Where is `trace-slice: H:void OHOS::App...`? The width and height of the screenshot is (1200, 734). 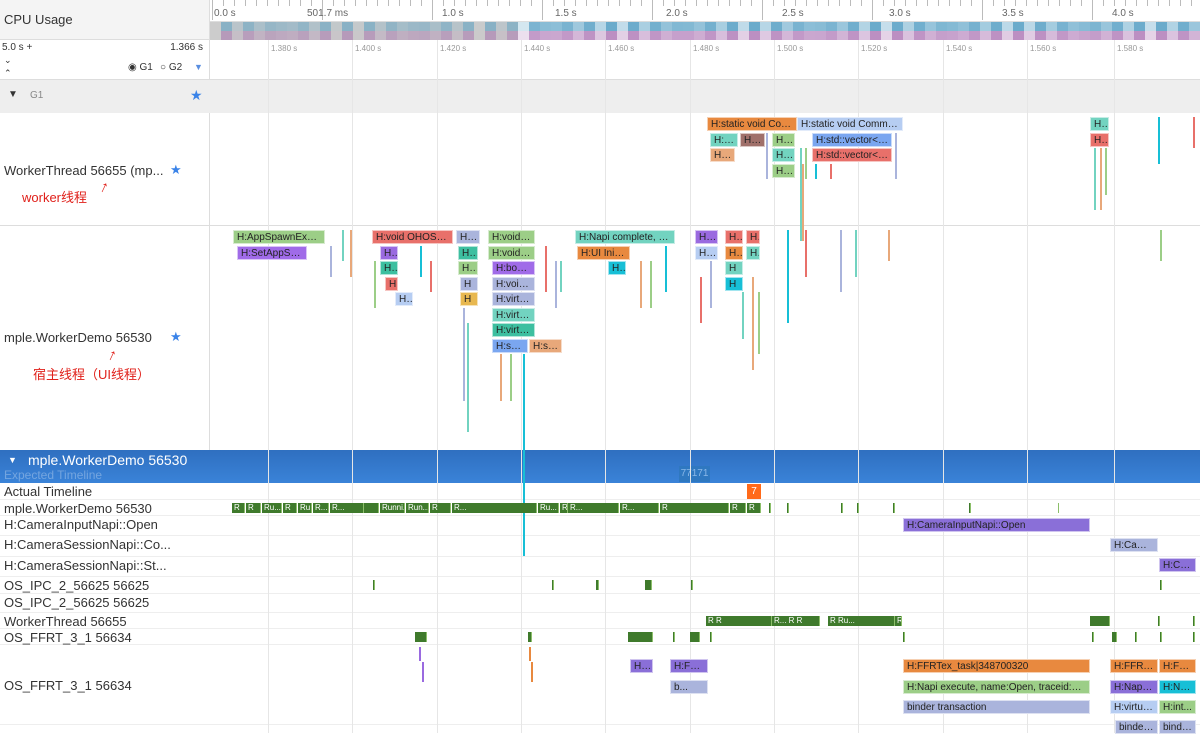 trace-slice: H:void OHOS::App... is located at coordinates (412, 237).